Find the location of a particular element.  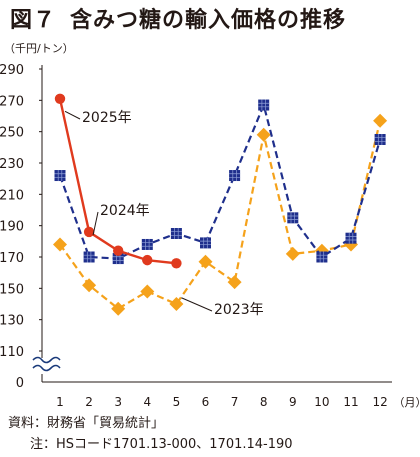

point-s2-m8-fill is located at coordinates (264, 105).